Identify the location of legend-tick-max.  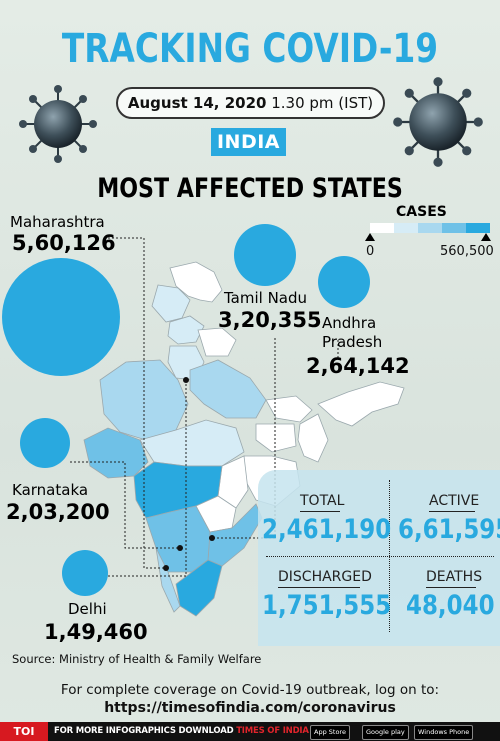
(486, 237).